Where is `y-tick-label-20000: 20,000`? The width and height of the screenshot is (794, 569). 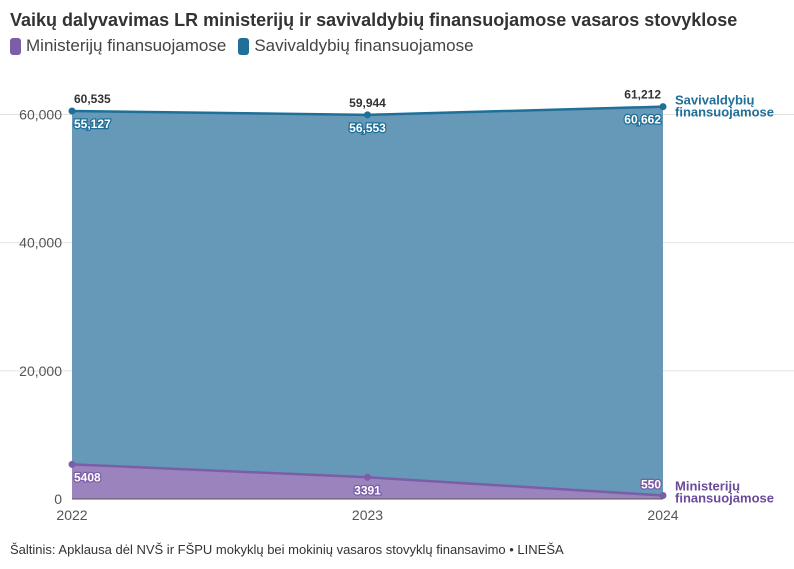 y-tick-label-20000: 20,000 is located at coordinates (40, 371).